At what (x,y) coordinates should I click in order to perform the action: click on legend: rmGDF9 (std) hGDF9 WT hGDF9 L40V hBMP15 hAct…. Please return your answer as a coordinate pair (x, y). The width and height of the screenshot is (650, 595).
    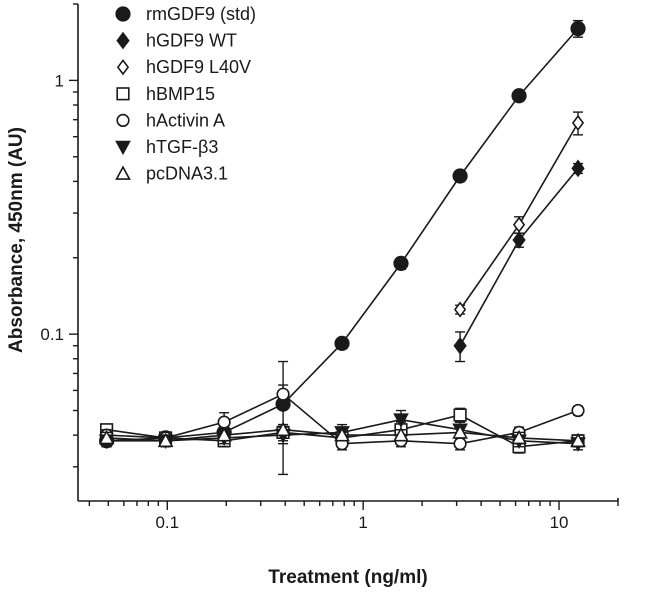
    Looking at the image, I should click on (185, 94).